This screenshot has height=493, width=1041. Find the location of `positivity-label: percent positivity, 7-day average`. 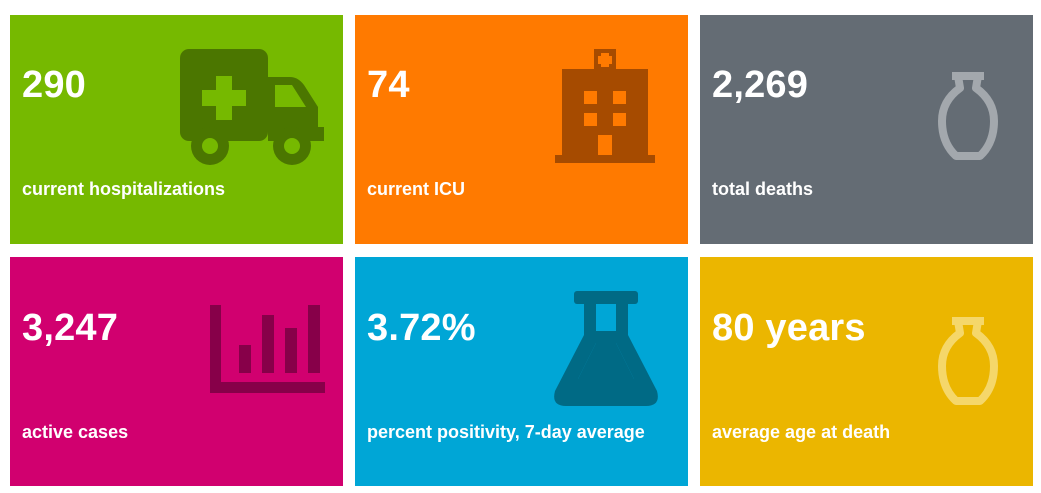

positivity-label: percent positivity, 7-day average is located at coordinates (506, 432).